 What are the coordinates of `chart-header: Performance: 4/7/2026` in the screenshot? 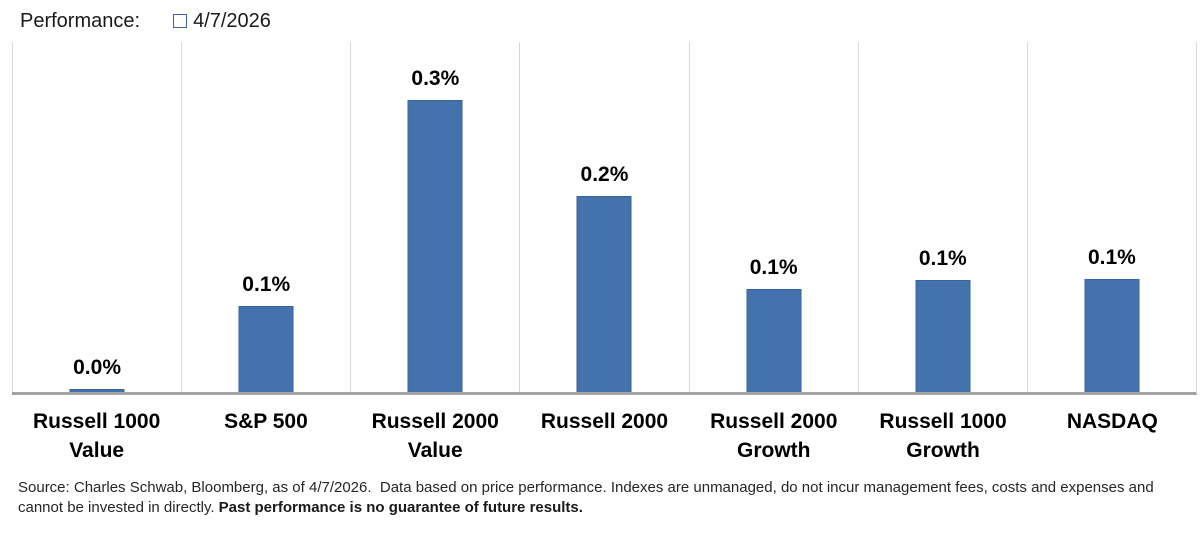 It's located at (600, 21).